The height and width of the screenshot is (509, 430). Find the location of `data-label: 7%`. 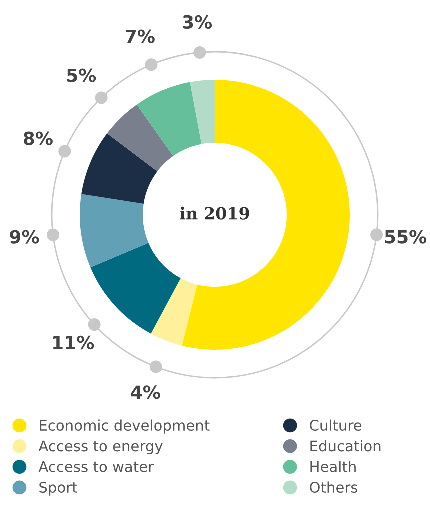

data-label: 7% is located at coordinates (140, 37).